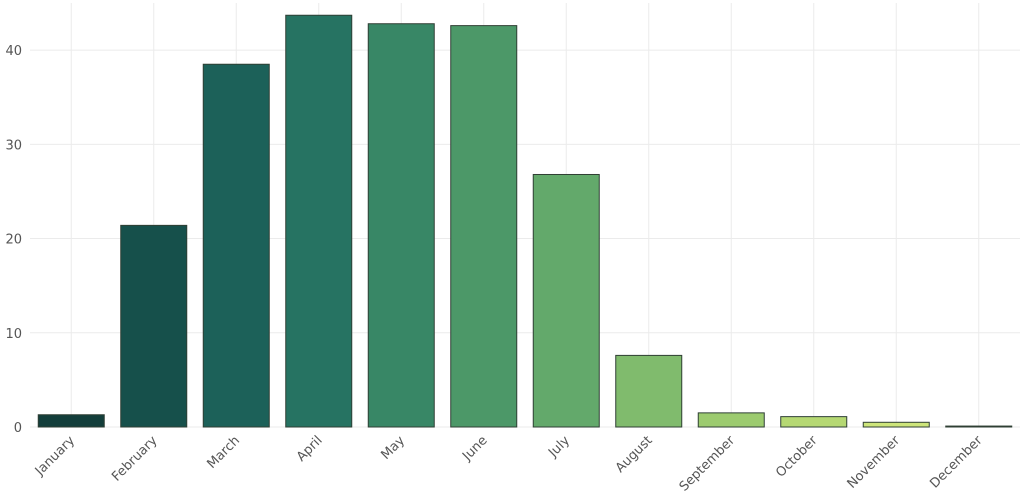 This screenshot has height=502, width=1024. What do you see at coordinates (13, 145) in the screenshot?
I see `y-tick-label-3: 30` at bounding box center [13, 145].